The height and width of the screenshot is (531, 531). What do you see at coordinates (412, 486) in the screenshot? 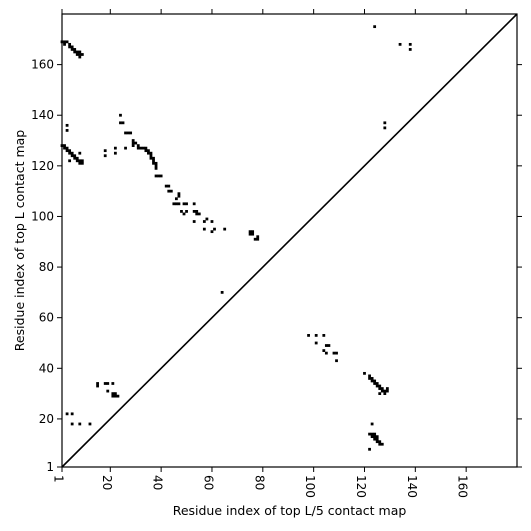
I see `x-tick-label: 140` at bounding box center [412, 486].